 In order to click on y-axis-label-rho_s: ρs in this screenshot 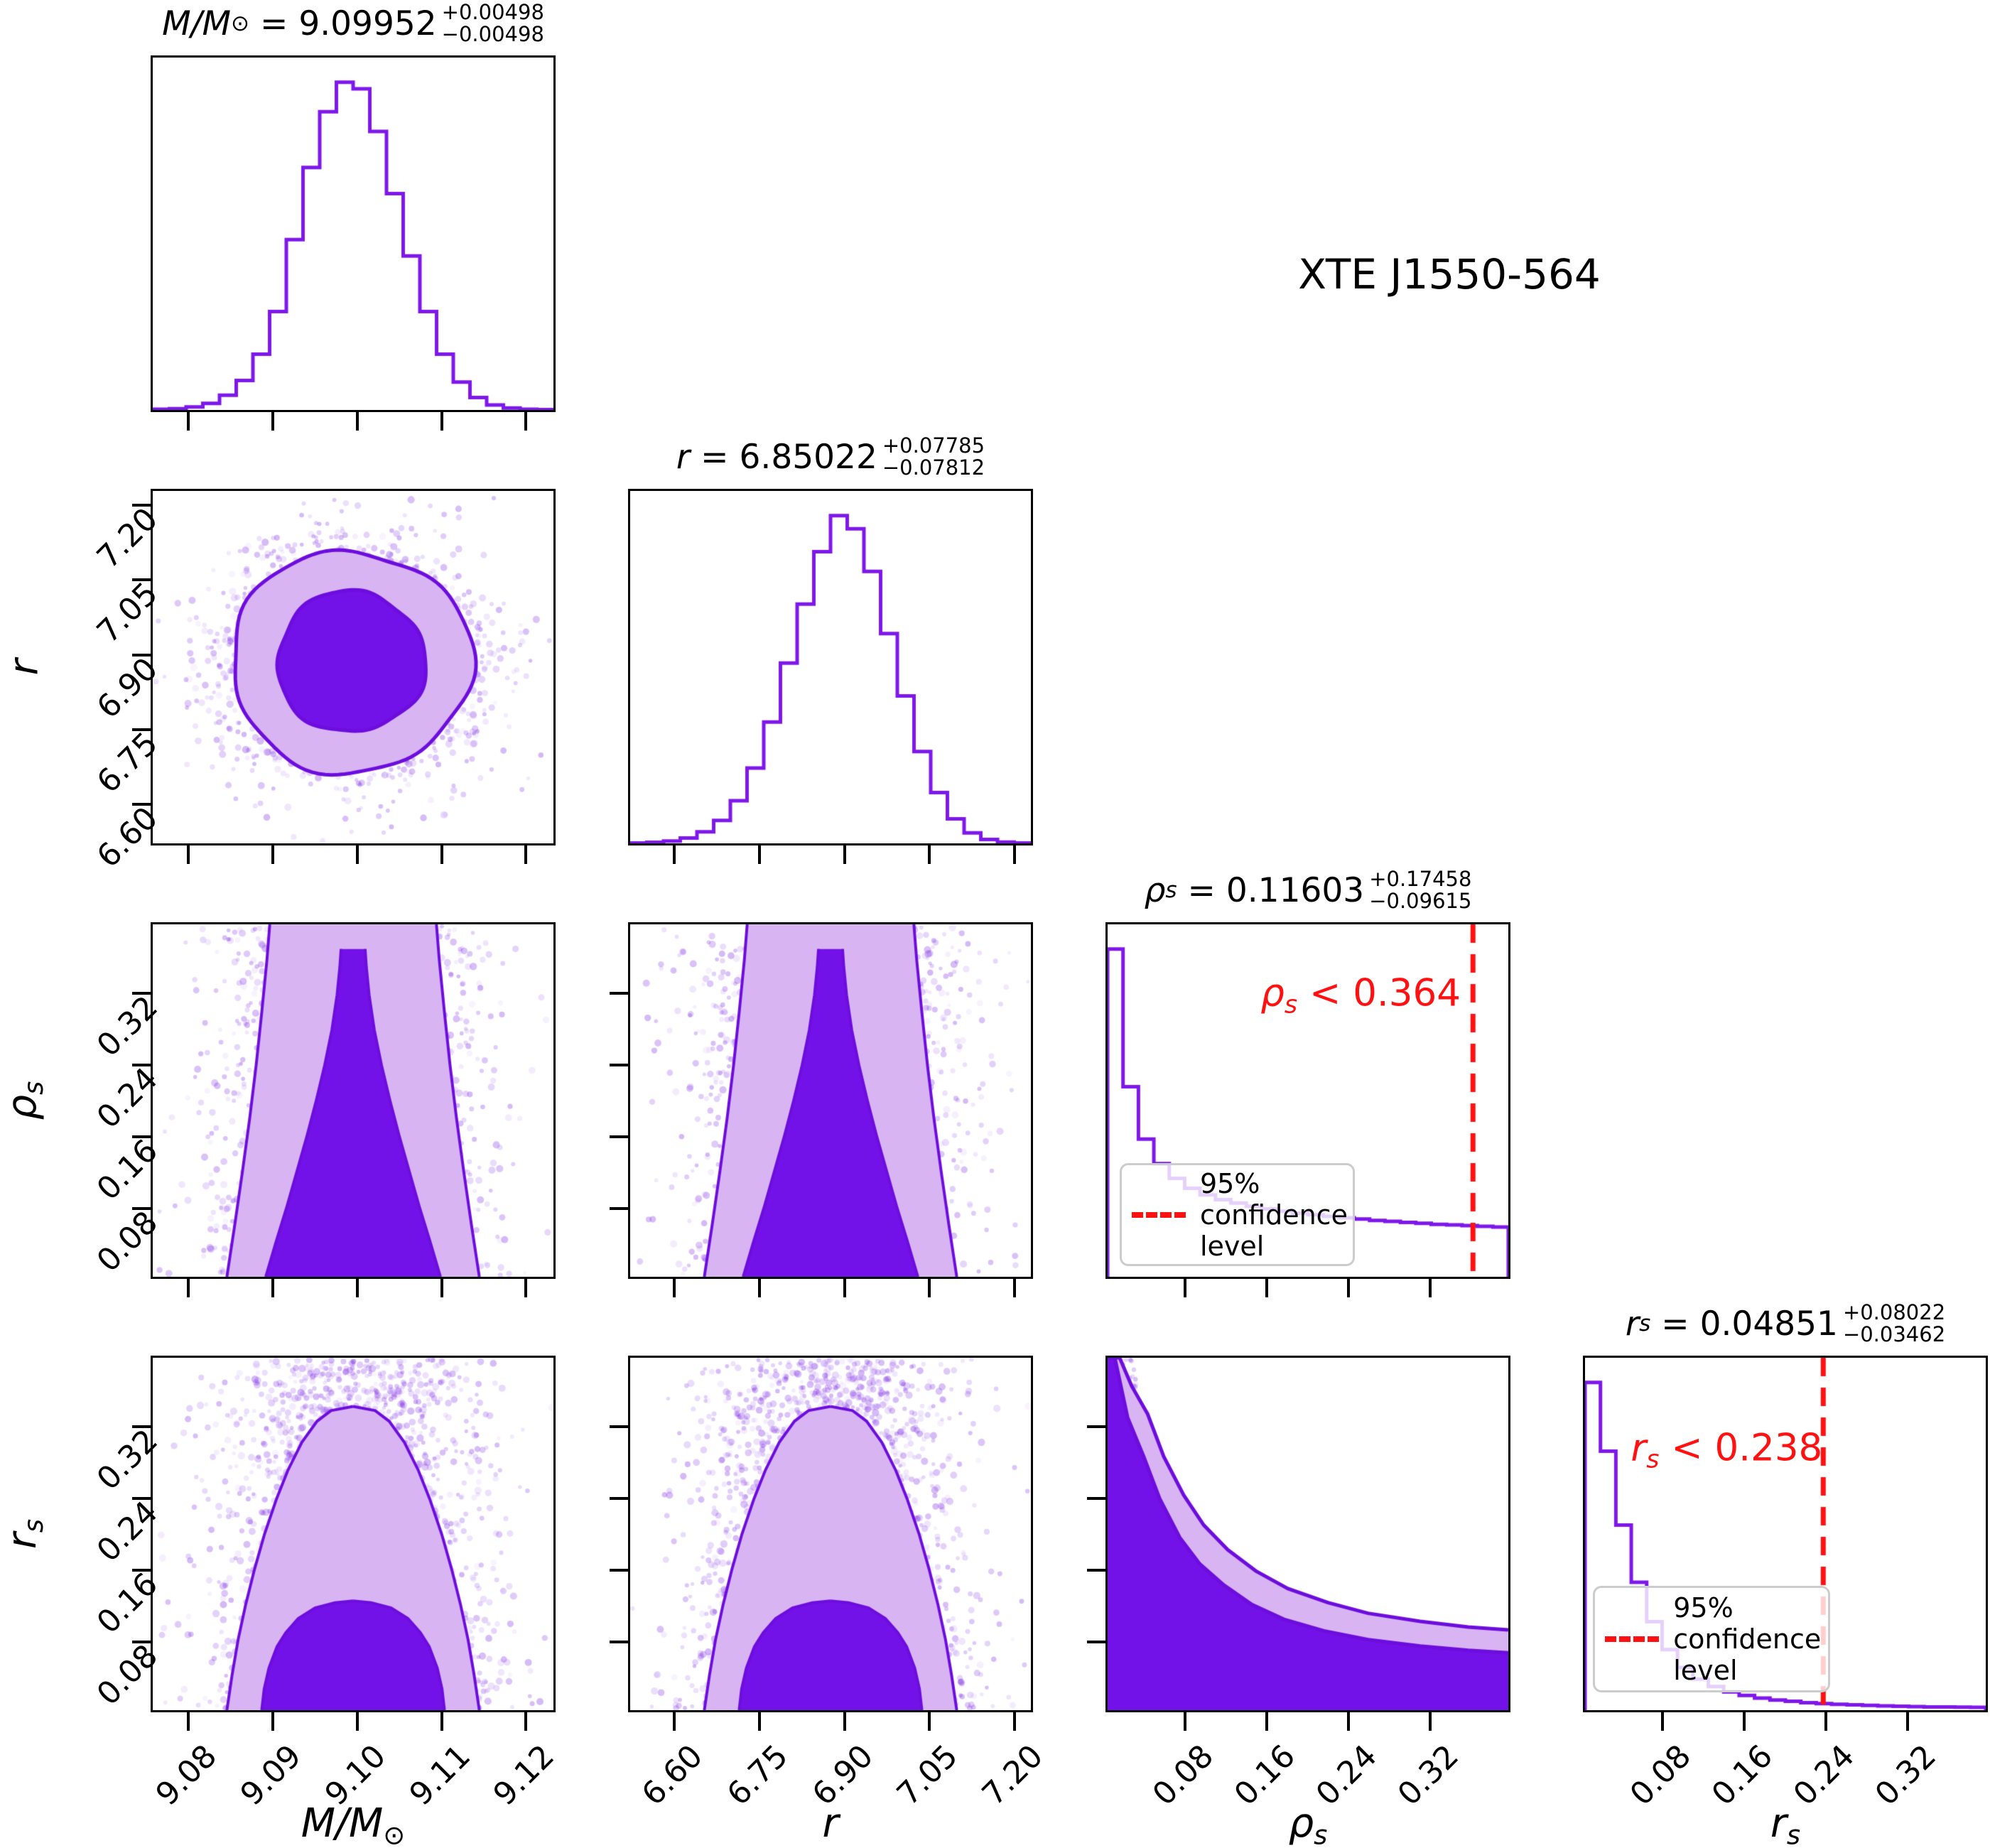, I will do `click(25, 1101)`.